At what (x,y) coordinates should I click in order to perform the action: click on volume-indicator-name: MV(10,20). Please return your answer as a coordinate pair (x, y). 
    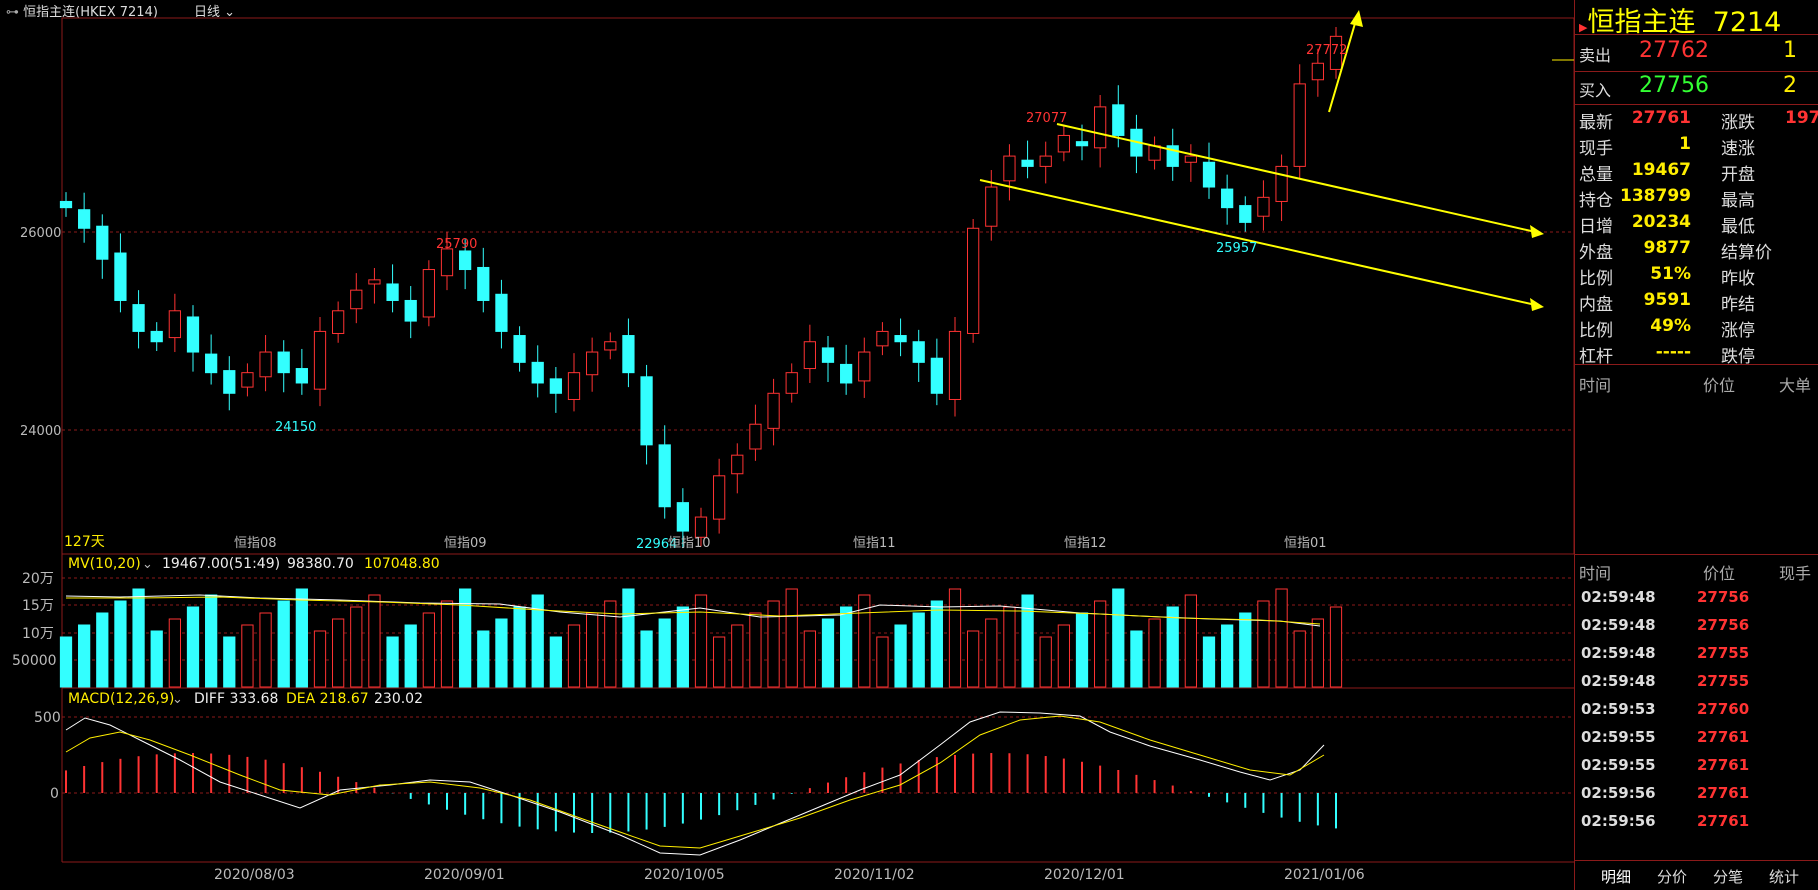
    Looking at the image, I should click on (104, 564).